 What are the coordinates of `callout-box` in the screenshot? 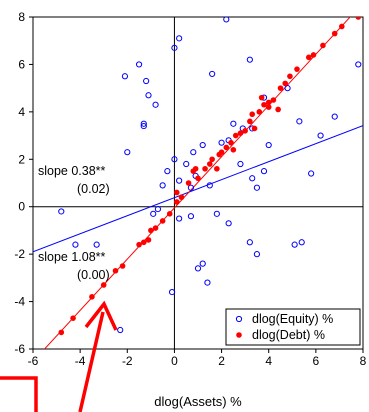 It's located at (19, 394).